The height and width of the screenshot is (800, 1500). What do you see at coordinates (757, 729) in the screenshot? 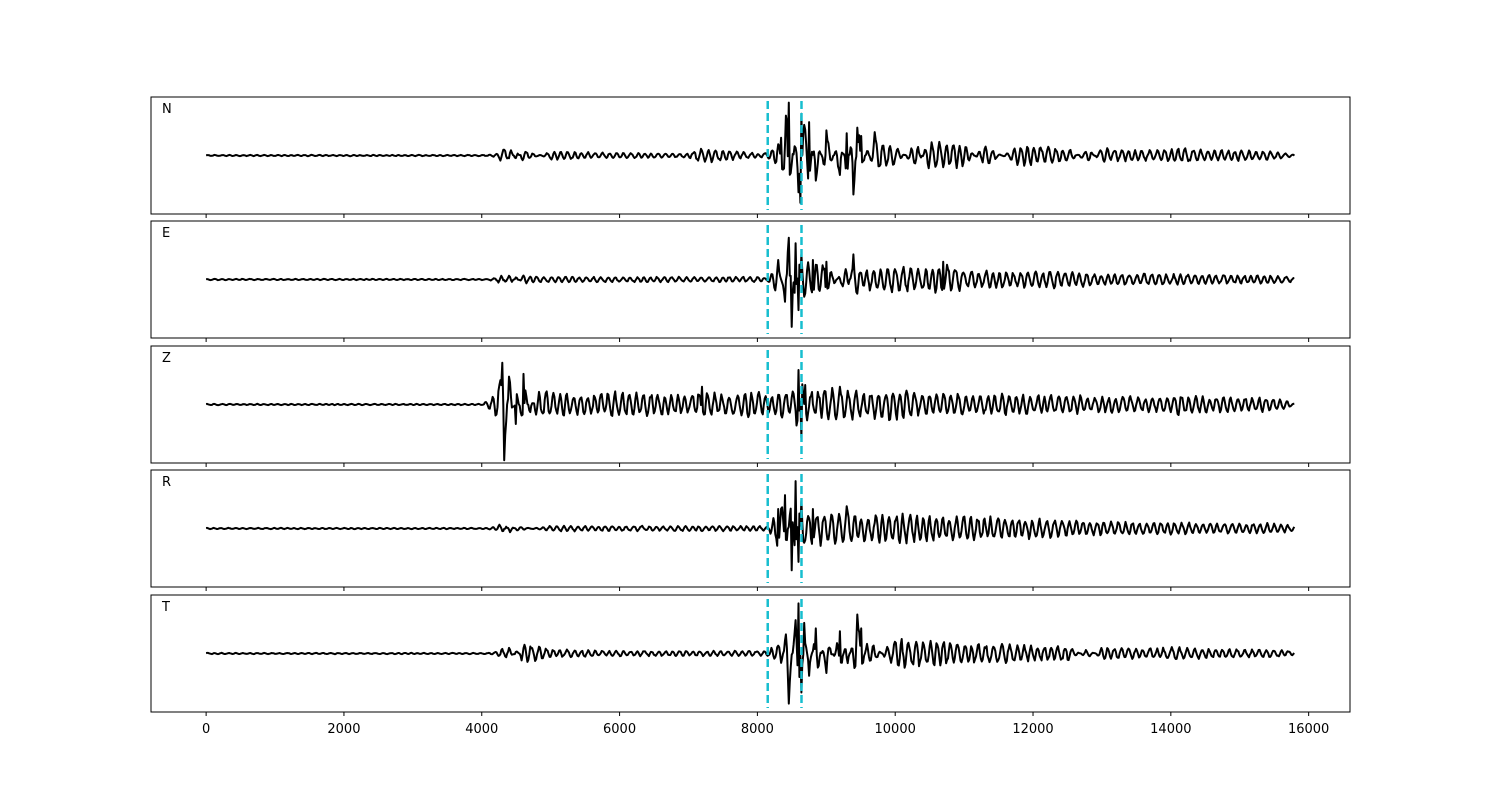
I see `x-tick-label: 8000` at bounding box center [757, 729].